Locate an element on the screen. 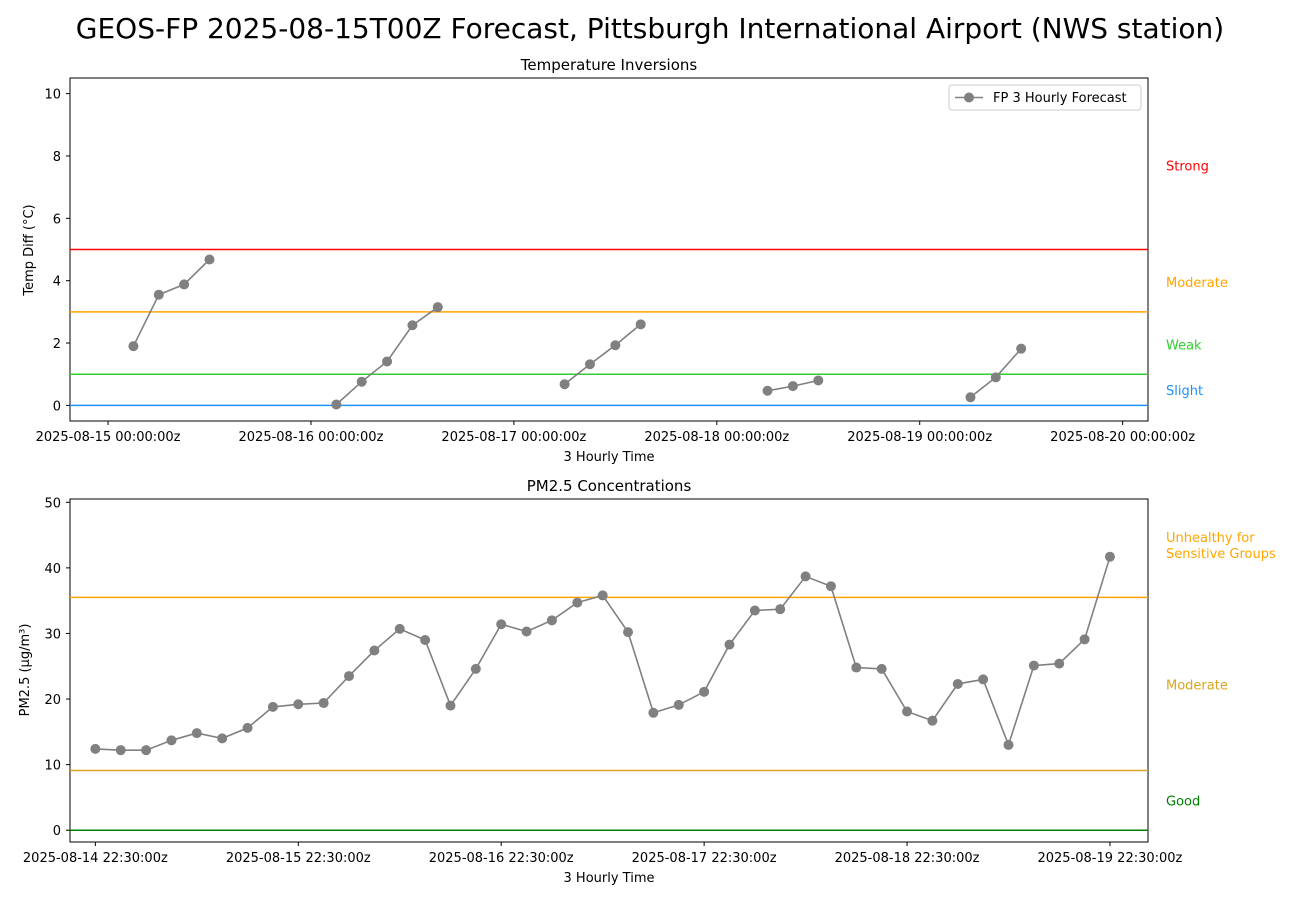 Image resolution: width=1300 pixels, height=900 pixels. subplot-title: PM2.5 Concentrations is located at coordinates (609, 486).